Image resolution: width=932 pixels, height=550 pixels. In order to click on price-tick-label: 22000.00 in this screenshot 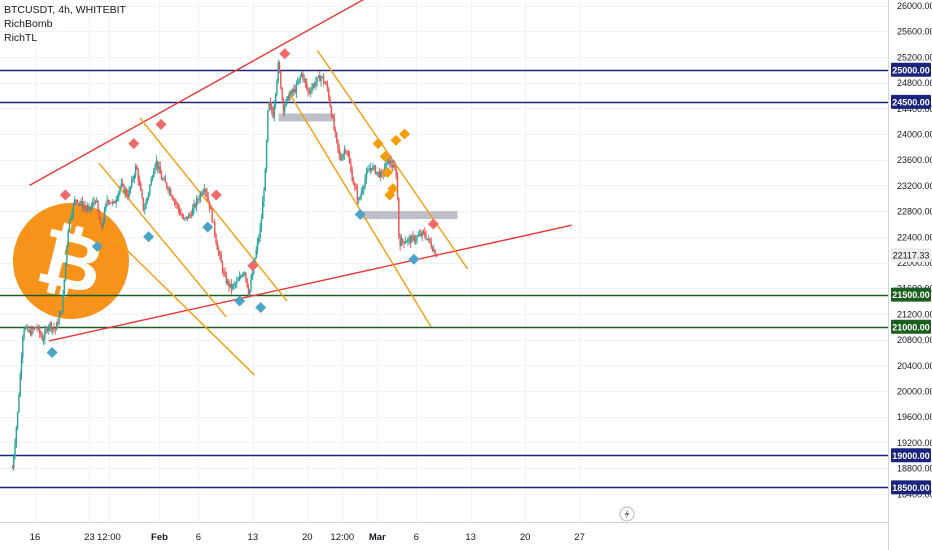, I will do `click(914, 263)`.